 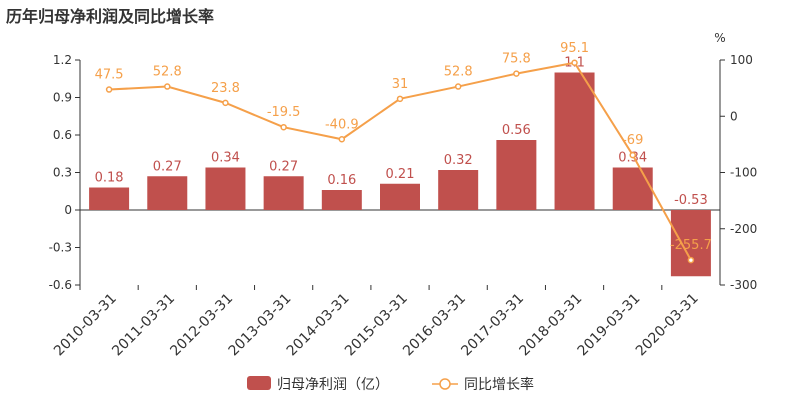 I want to click on y-left-tick-label: 0.6, so click(x=62, y=135).